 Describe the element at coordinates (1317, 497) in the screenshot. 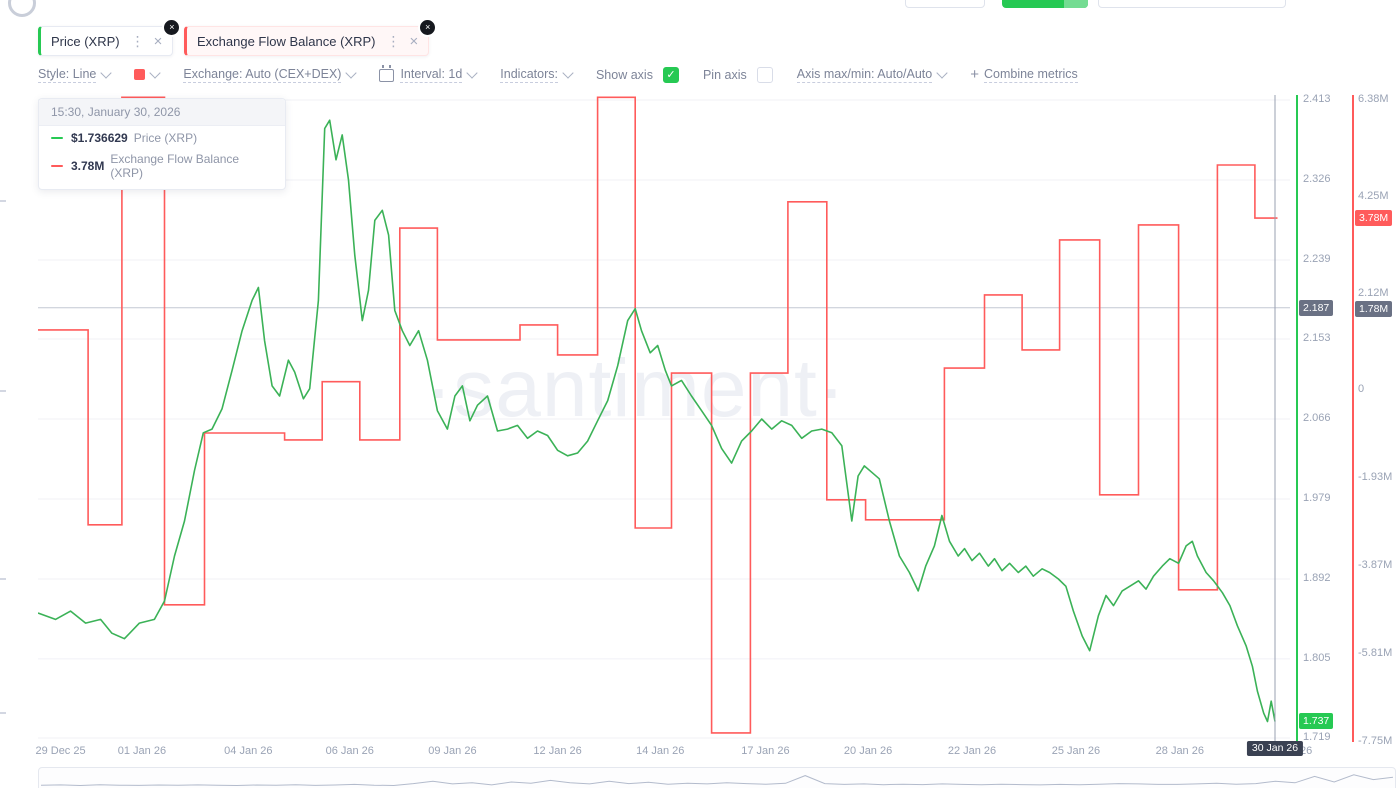

I see `price-axis-tick: 1.979` at that location.